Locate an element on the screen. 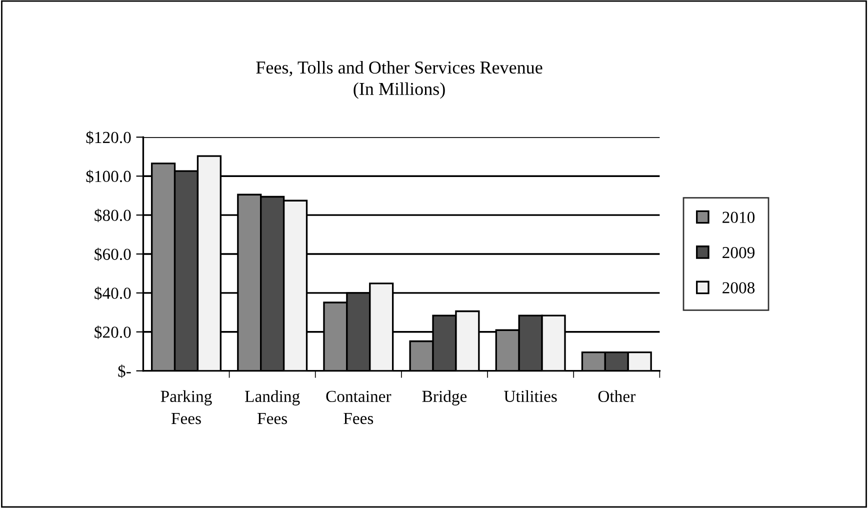  y-tick-label: $100.0 is located at coordinates (108, 177).